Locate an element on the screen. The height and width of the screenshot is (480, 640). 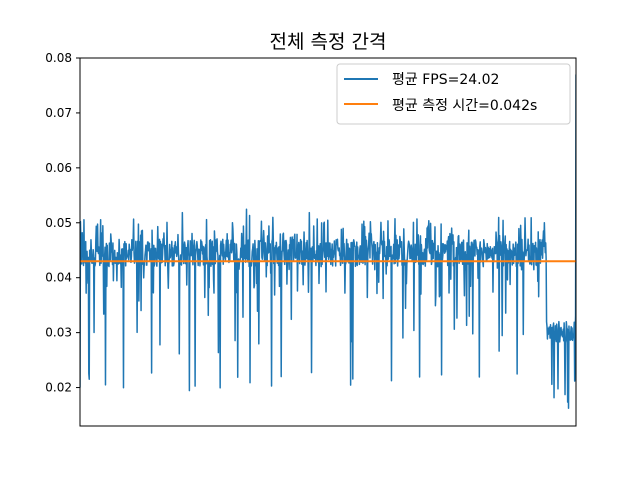
y-tick-label: 0.06 is located at coordinates (58, 168).